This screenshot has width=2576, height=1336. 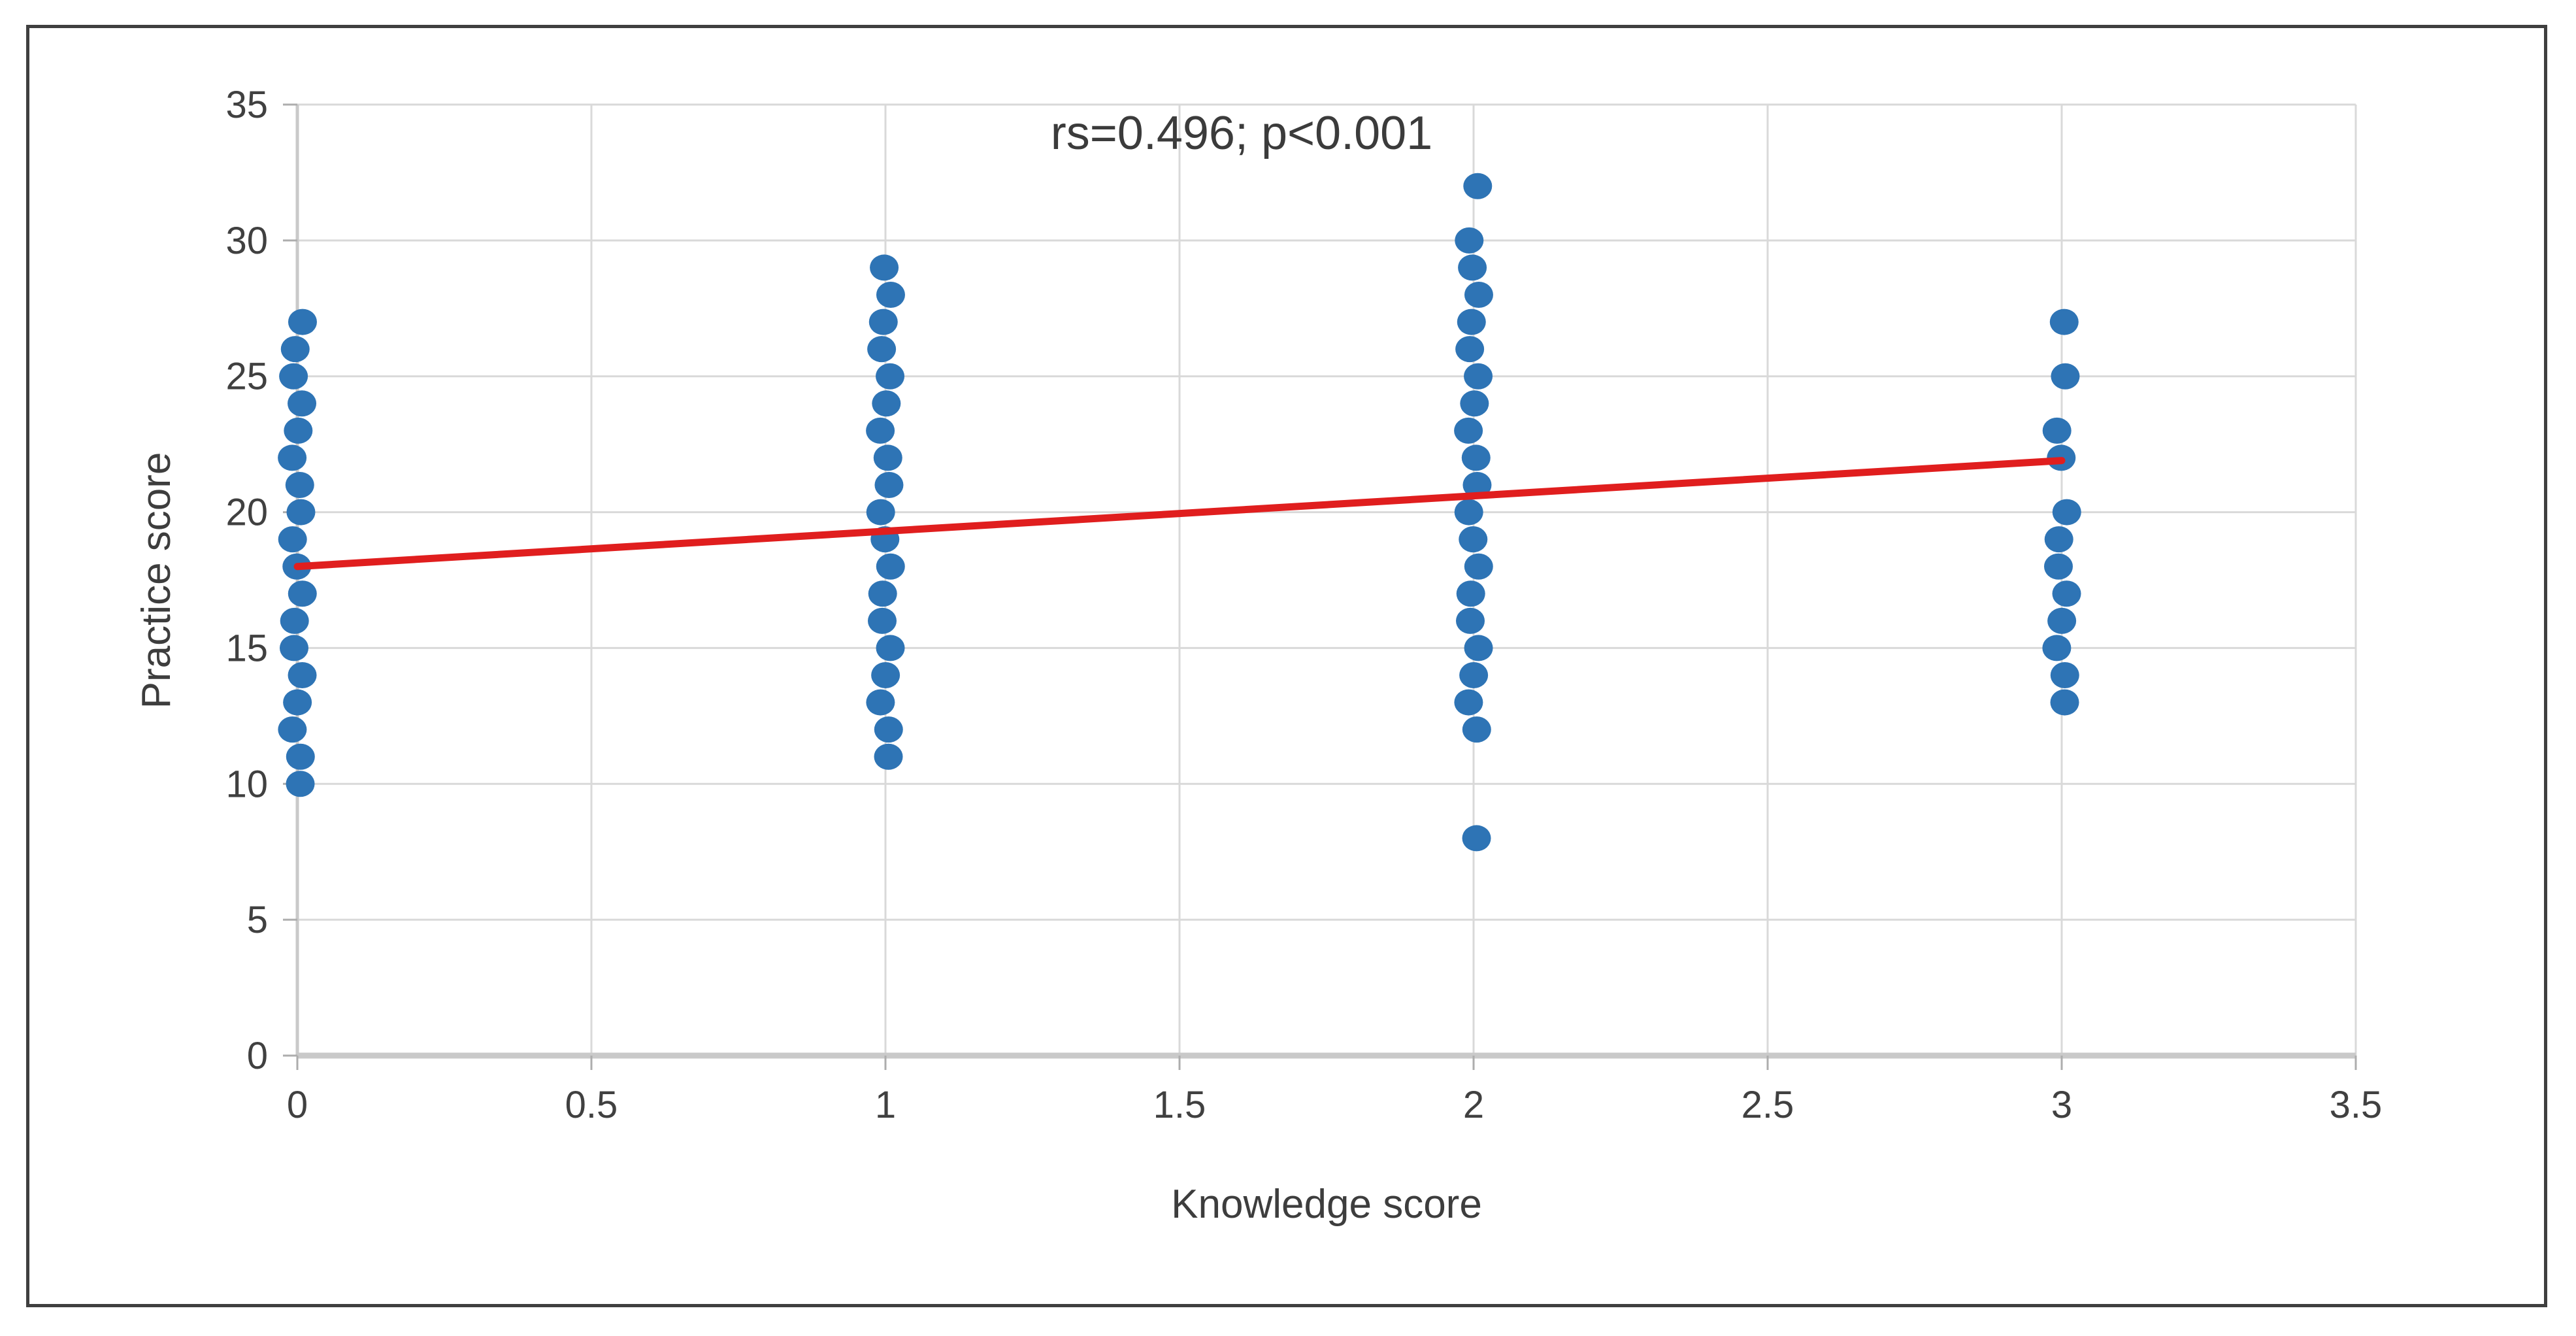 What do you see at coordinates (246, 513) in the screenshot?
I see `y-tick-label: 20` at bounding box center [246, 513].